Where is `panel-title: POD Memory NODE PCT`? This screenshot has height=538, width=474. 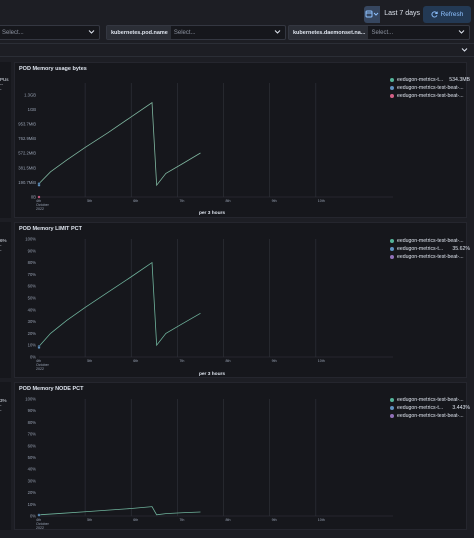
panel-title: POD Memory NODE PCT is located at coordinates (51, 389).